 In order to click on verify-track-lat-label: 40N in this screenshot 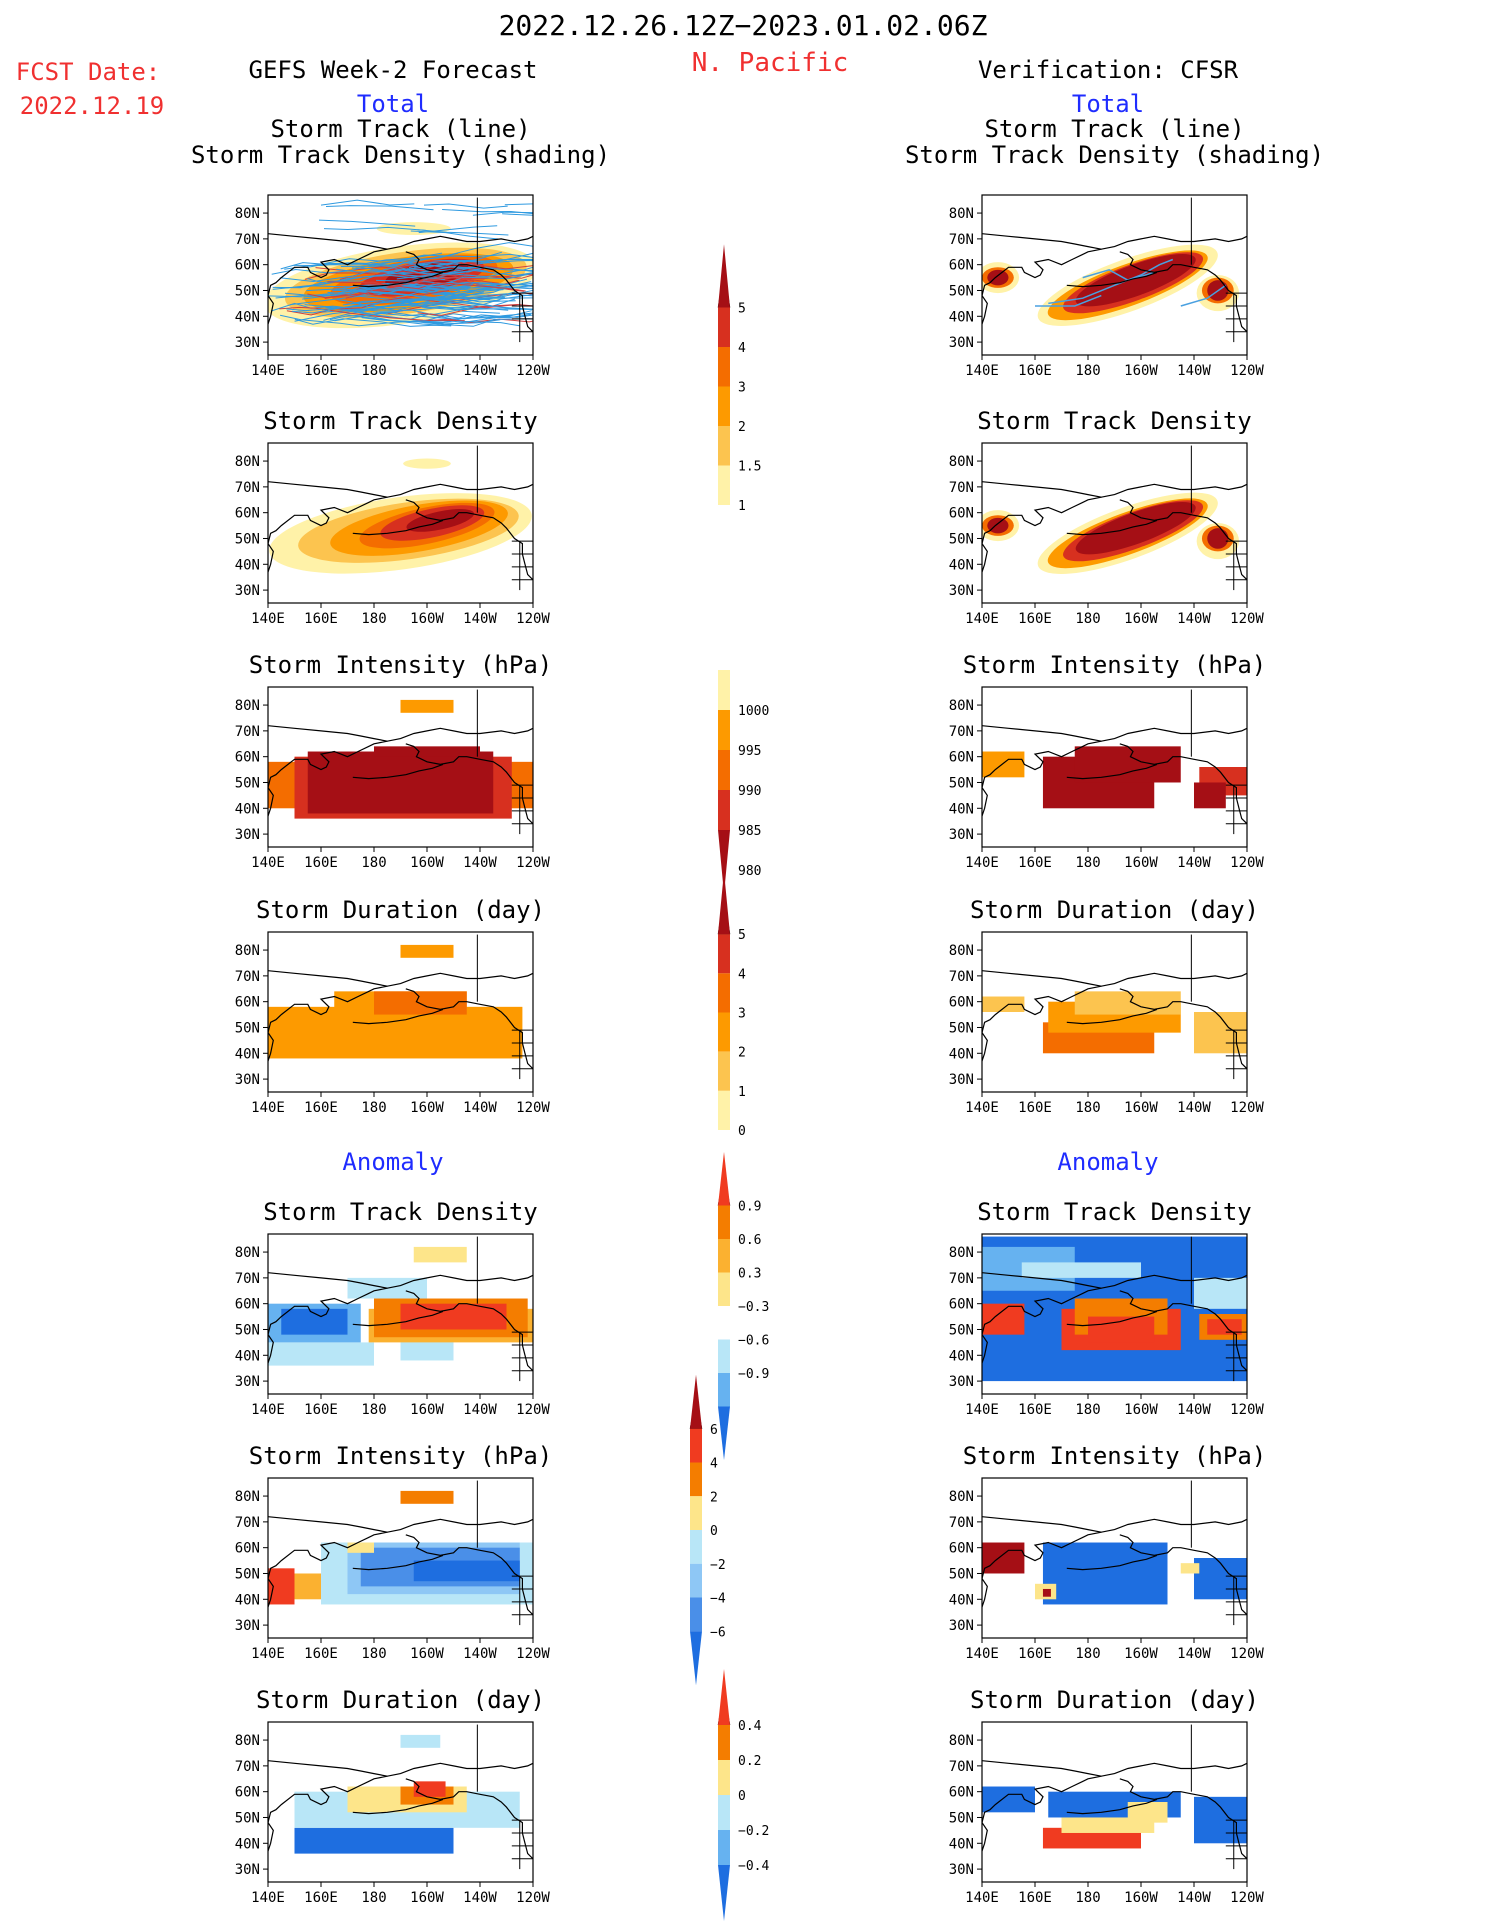, I will do `click(961, 317)`.